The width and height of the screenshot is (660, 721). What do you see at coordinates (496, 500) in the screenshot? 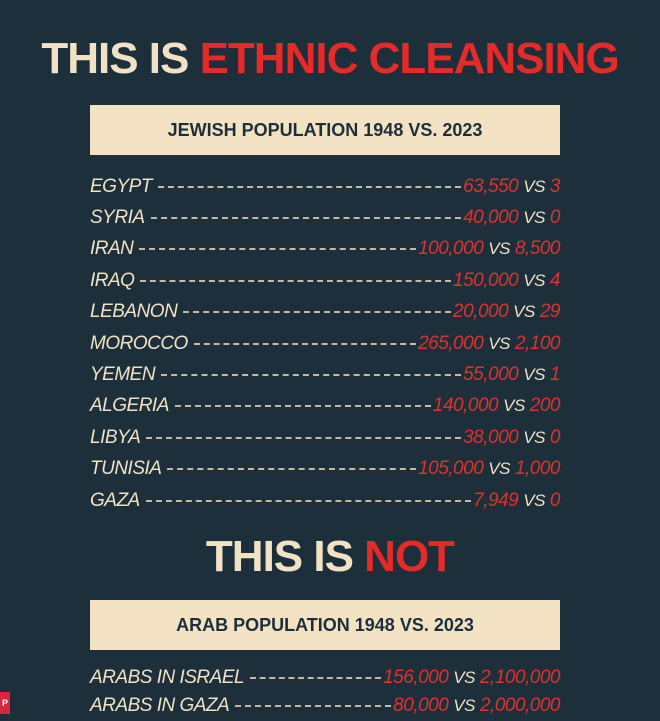
I see `population-1948: 7,949` at bounding box center [496, 500].